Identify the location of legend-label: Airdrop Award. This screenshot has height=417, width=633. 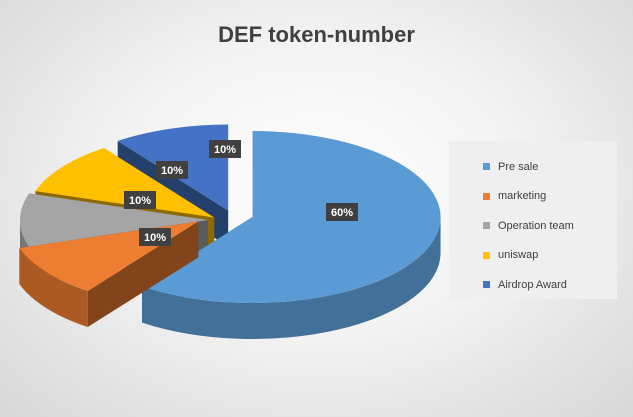
(532, 284).